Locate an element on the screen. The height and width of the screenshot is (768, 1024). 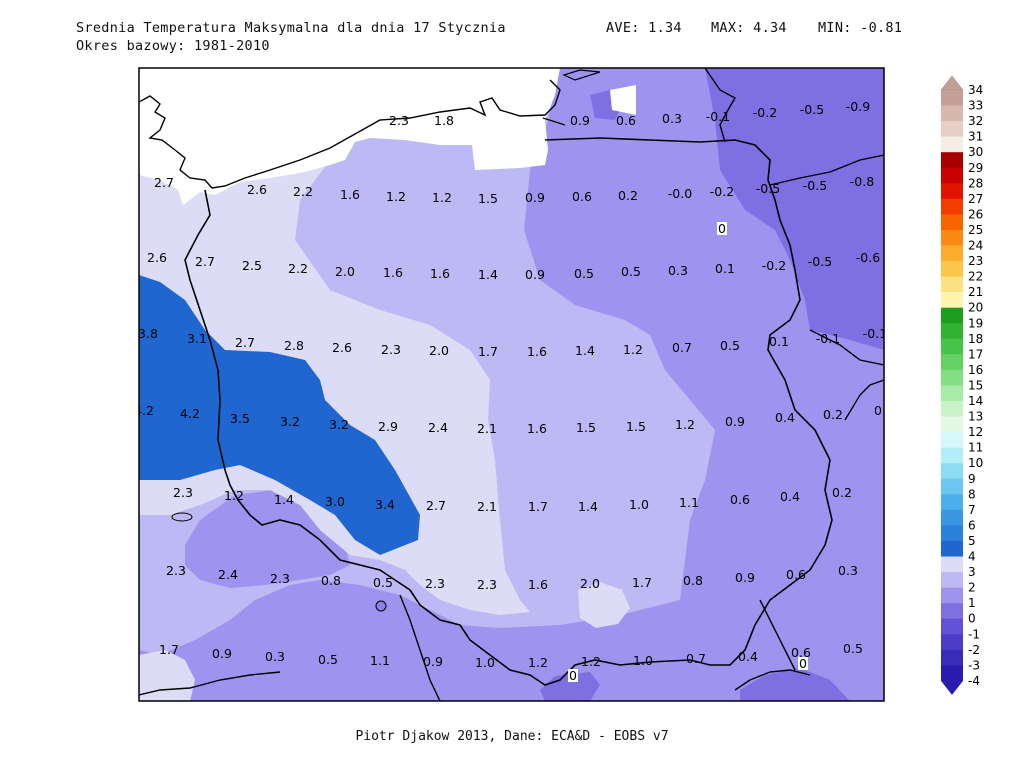
grid-value-label: 0 is located at coordinates (878, 410).